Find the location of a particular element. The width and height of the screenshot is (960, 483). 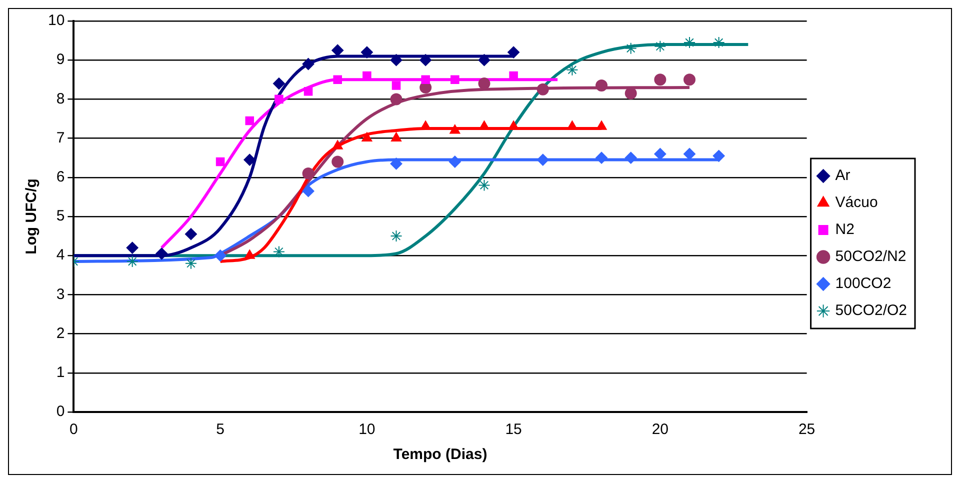

y-tick-label: 4 is located at coordinates (60, 255).